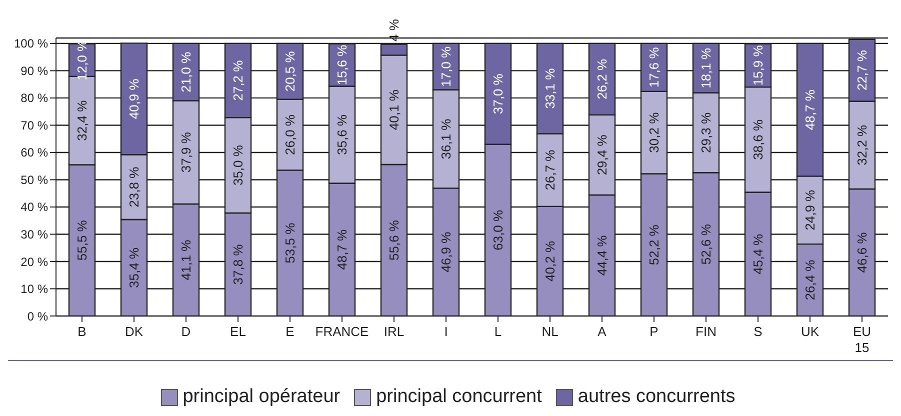 This screenshot has height=416, width=901. I want to click on data-label: 32,4 %, so click(82, 120).